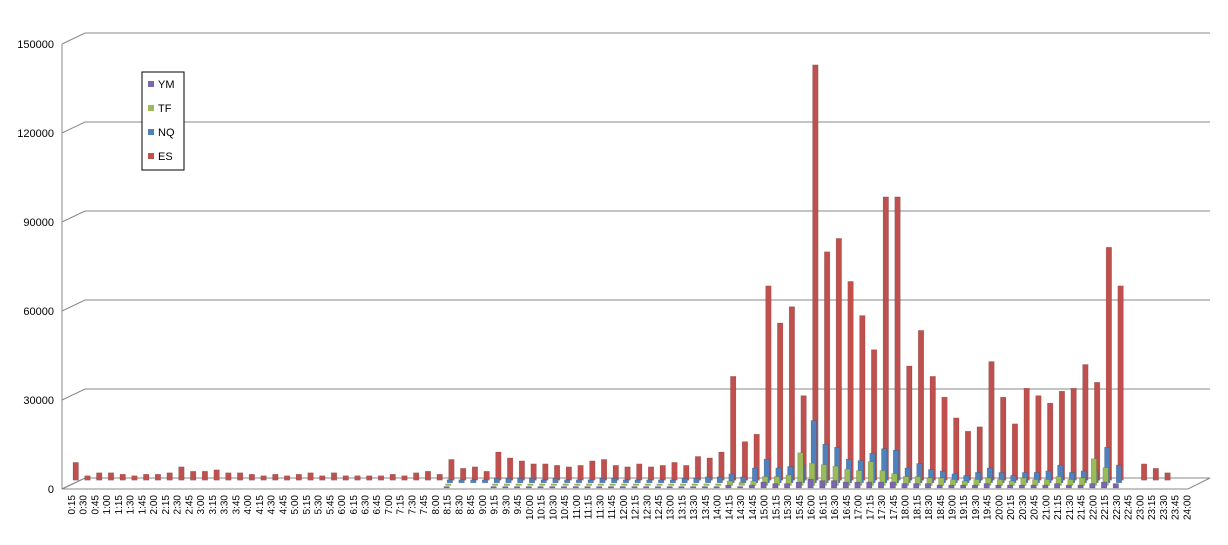 This screenshot has height=545, width=1228. I want to click on x-tick-label: 12:30, so click(647, 507).